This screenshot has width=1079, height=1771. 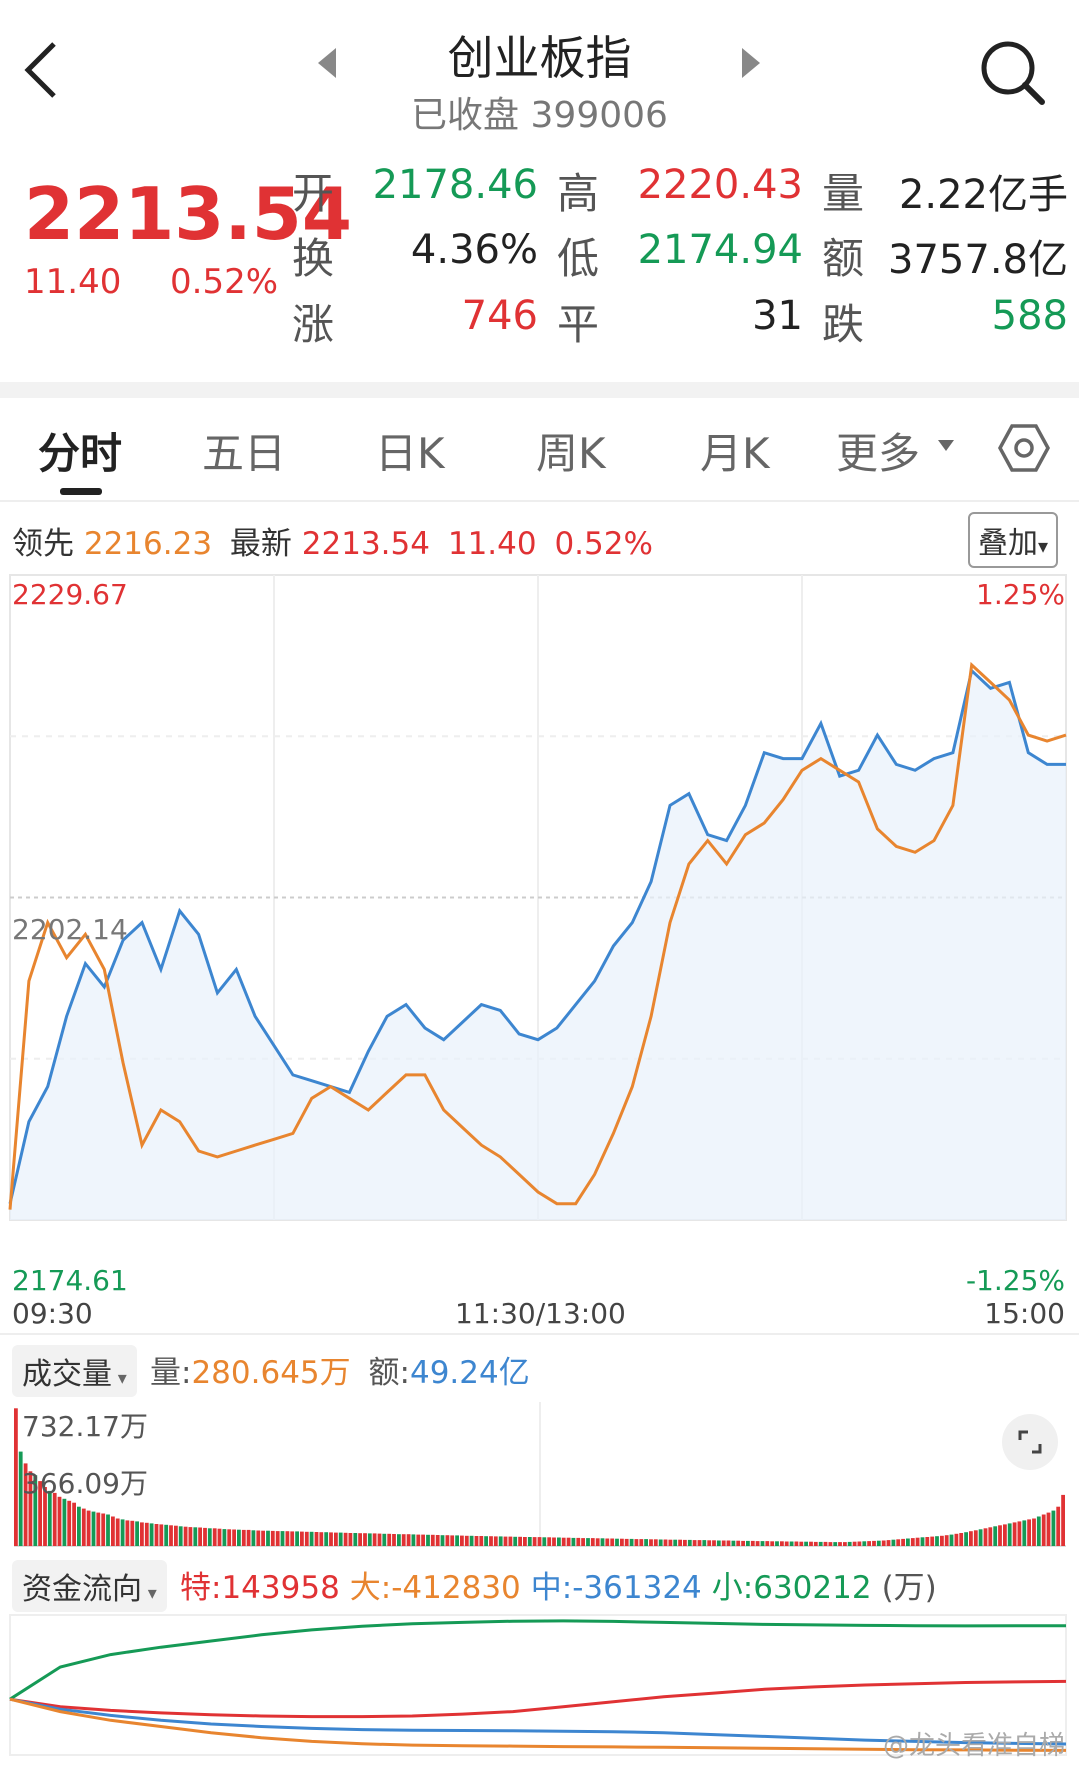 What do you see at coordinates (328, 63) in the screenshot?
I see `prev-arrow-icon` at bounding box center [328, 63].